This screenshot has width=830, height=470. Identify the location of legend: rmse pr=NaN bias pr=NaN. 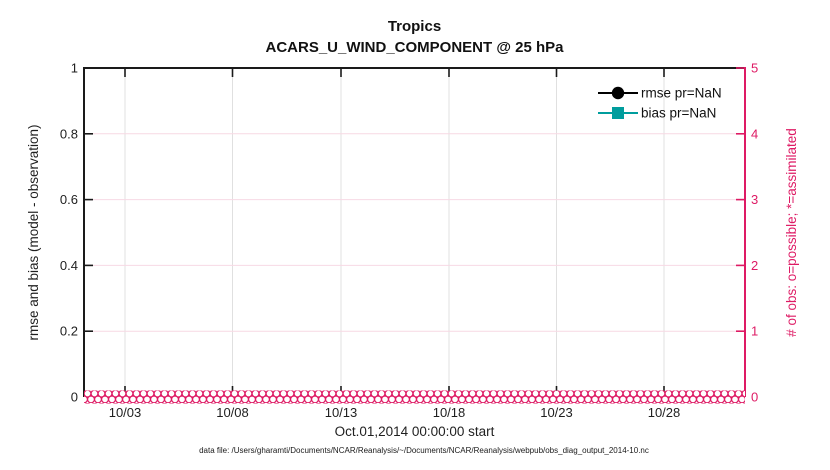
(660, 103).